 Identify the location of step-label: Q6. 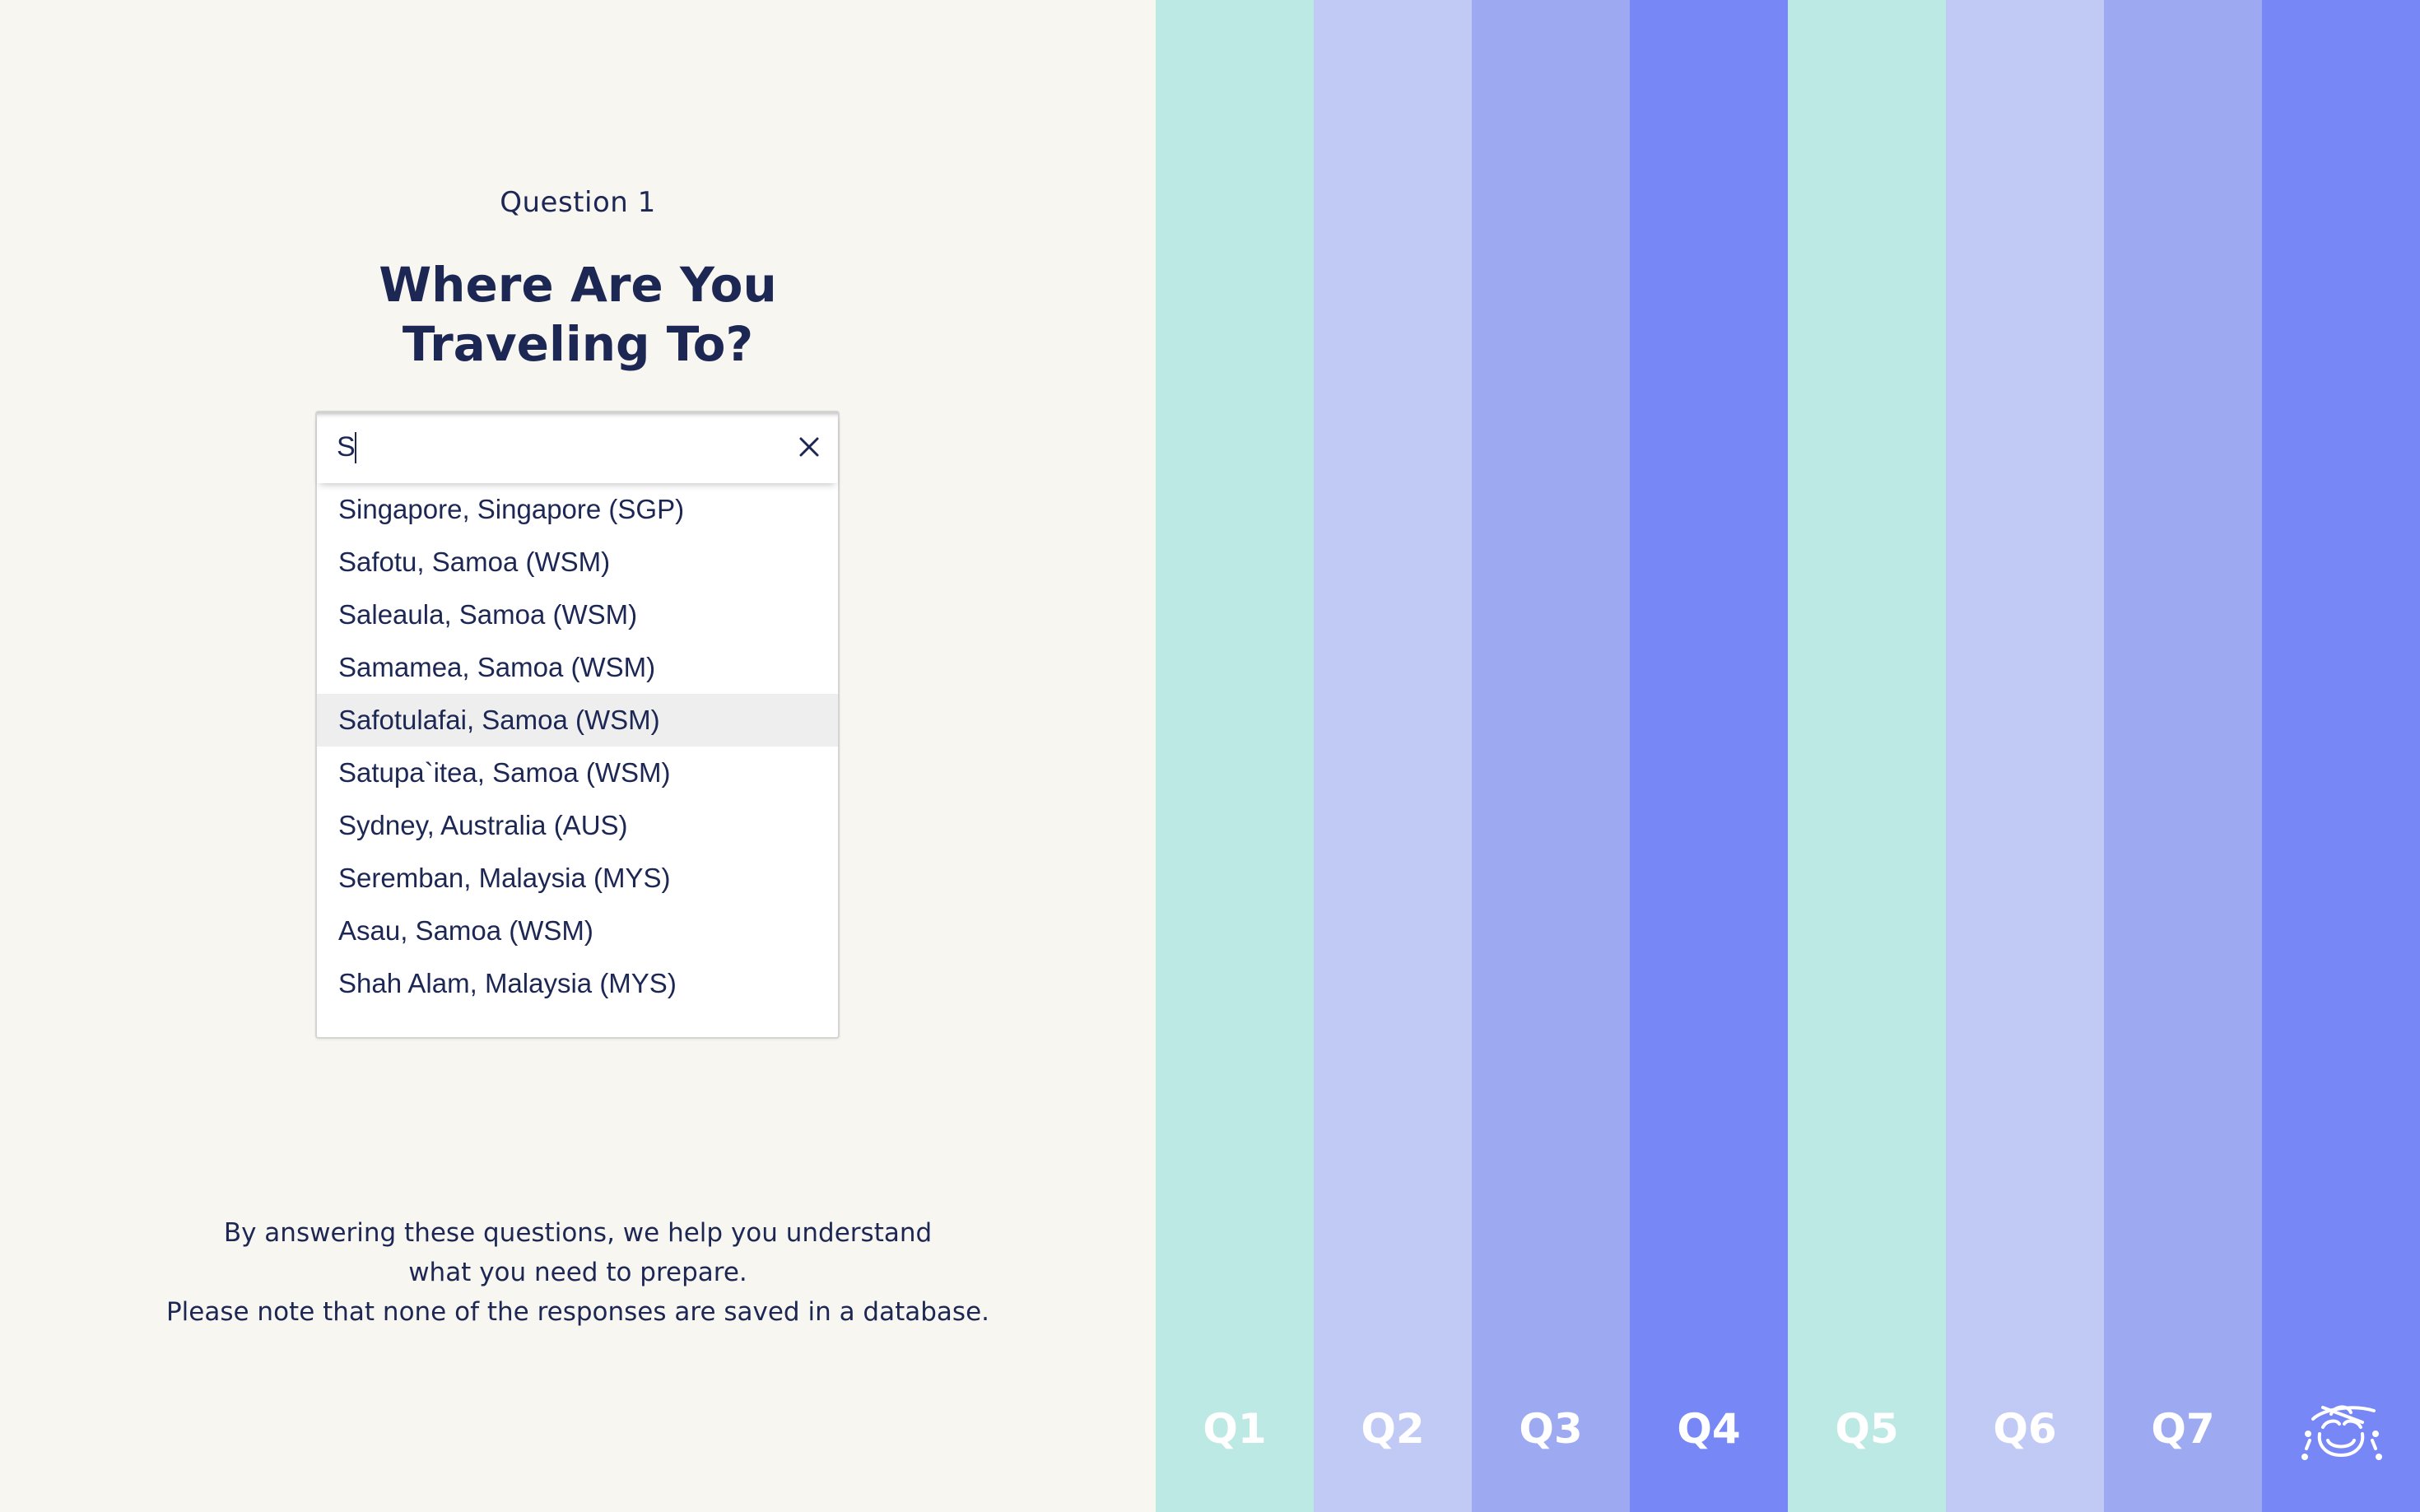
(2025, 1429).